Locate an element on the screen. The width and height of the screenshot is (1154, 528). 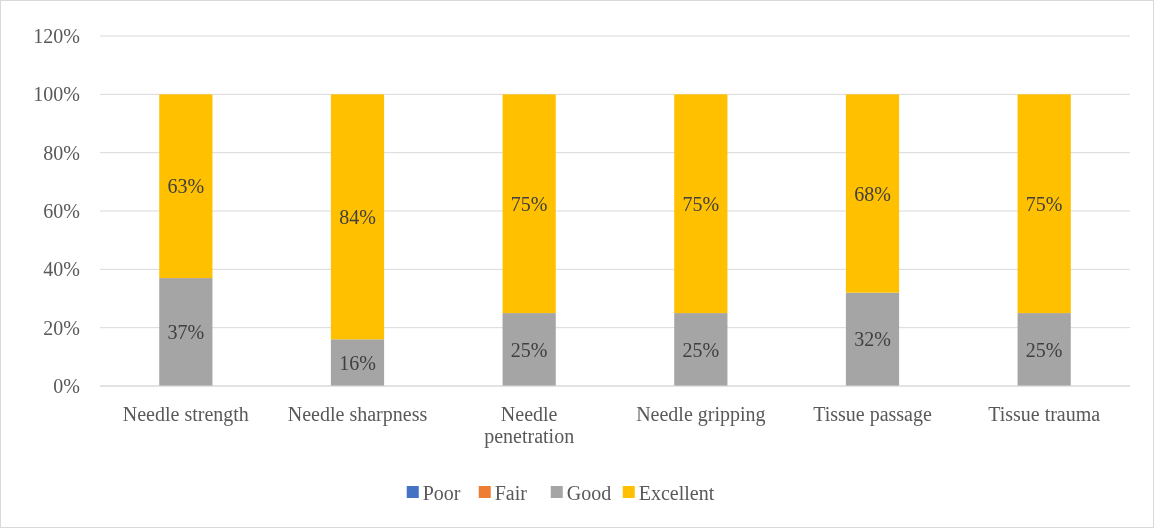
y-tick-label: 0% is located at coordinates (66, 386).